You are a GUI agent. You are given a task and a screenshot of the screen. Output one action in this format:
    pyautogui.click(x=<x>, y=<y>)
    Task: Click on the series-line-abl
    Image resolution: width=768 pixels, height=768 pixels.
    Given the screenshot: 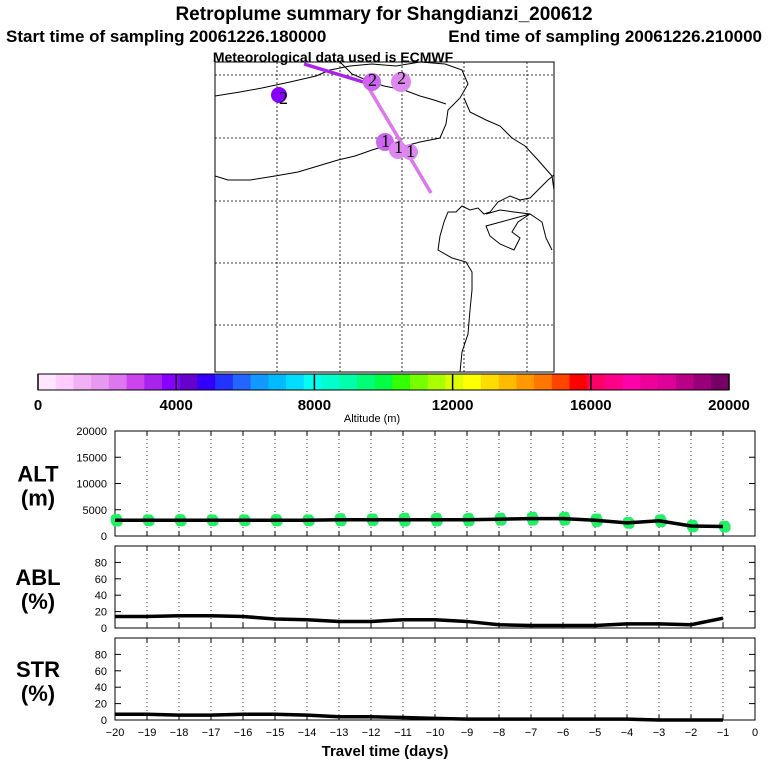 What is the action you would take?
    pyautogui.click(x=419, y=620)
    